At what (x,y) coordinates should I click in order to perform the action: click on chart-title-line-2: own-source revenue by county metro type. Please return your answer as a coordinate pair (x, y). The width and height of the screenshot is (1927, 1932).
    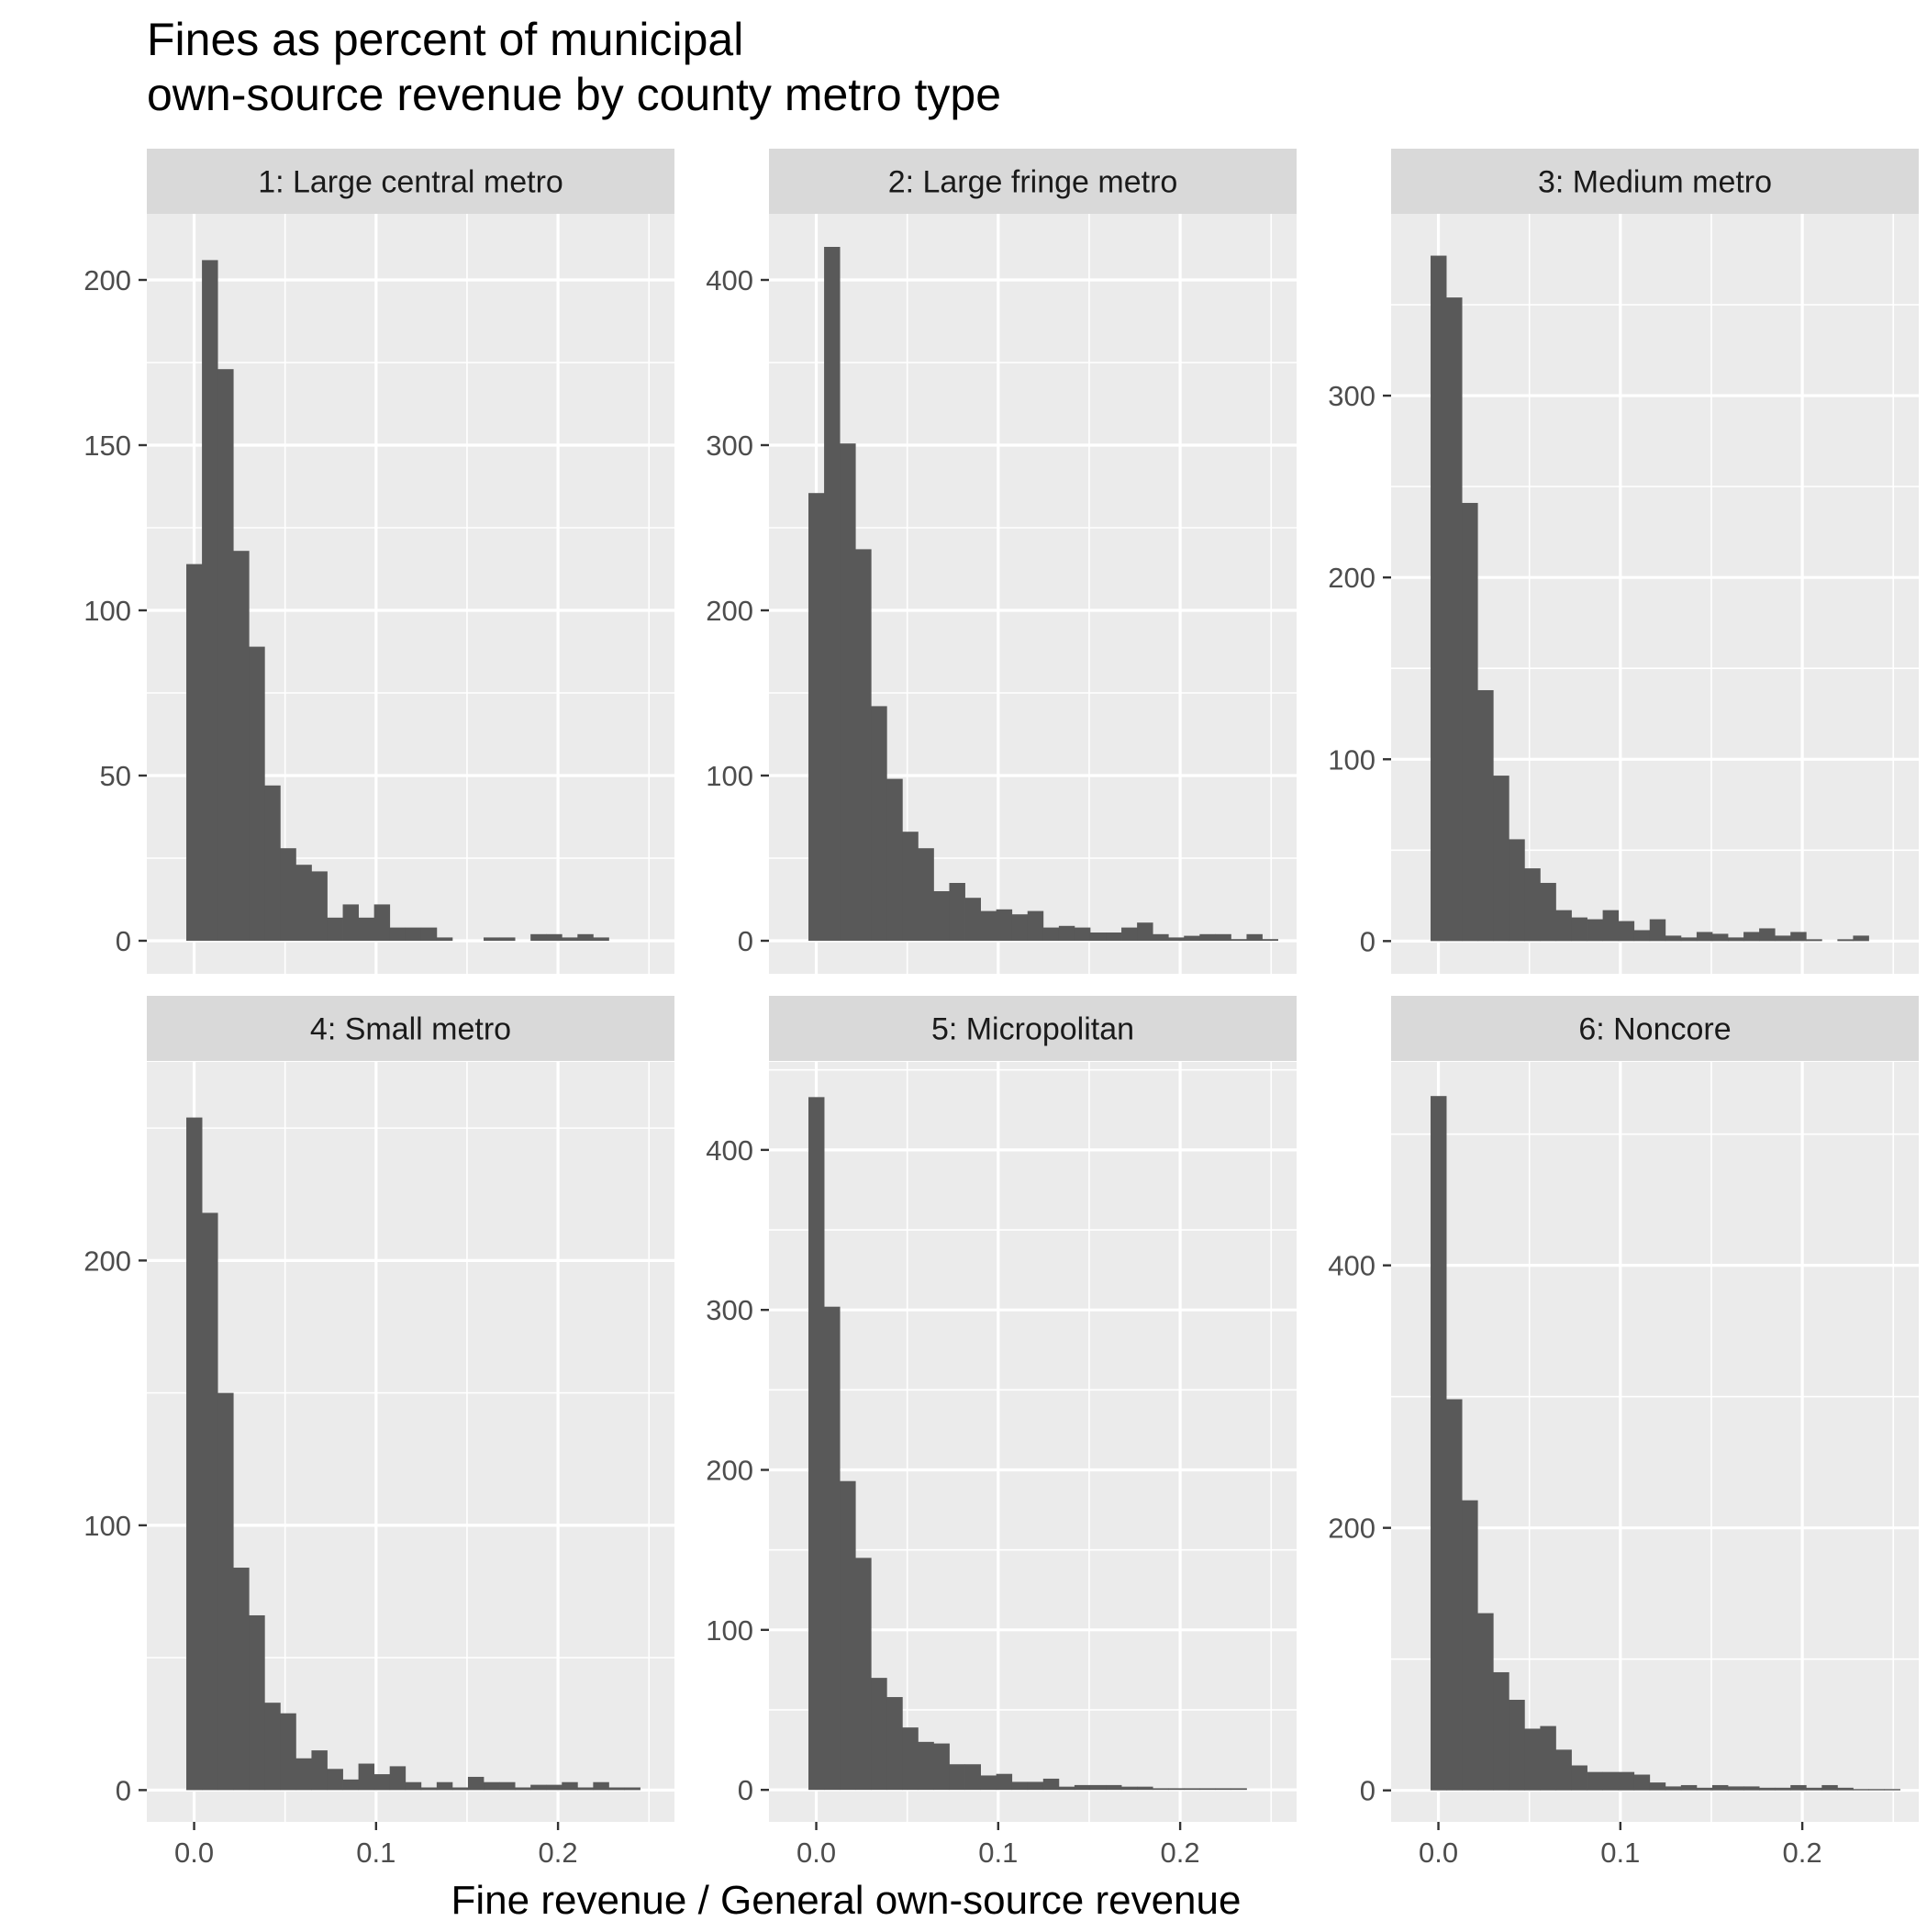
    Looking at the image, I should click on (574, 94).